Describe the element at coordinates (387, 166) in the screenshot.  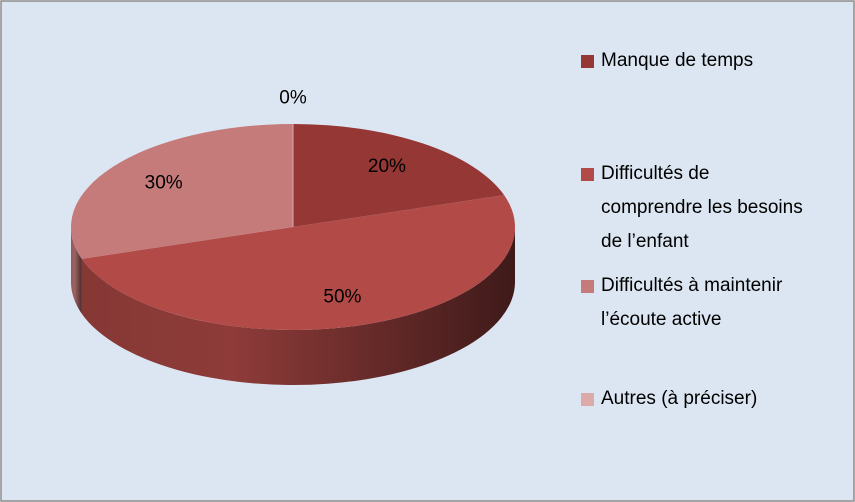
I see `data-label: 20%` at that location.